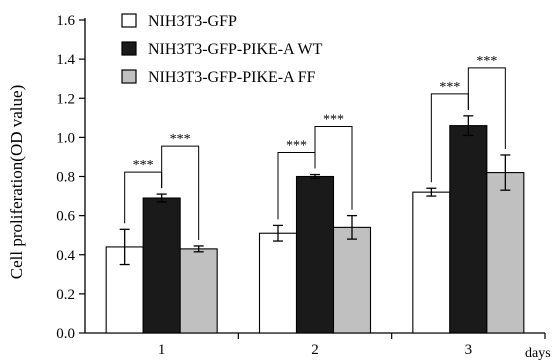 This screenshot has width=560, height=362. I want to click on x-tick-label: 2, so click(315, 350).